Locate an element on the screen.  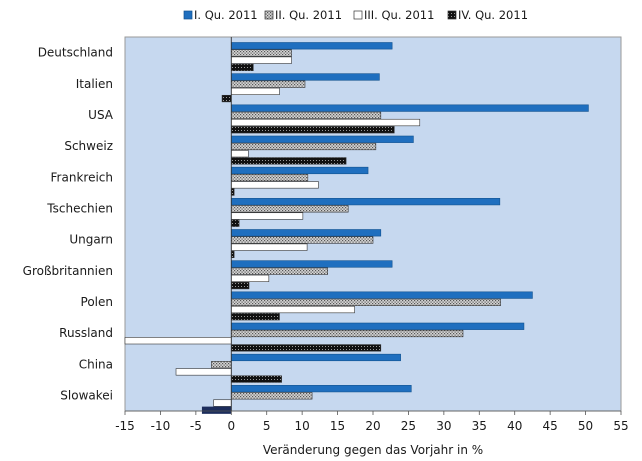
x-tick-label: 40 is located at coordinates (514, 426).